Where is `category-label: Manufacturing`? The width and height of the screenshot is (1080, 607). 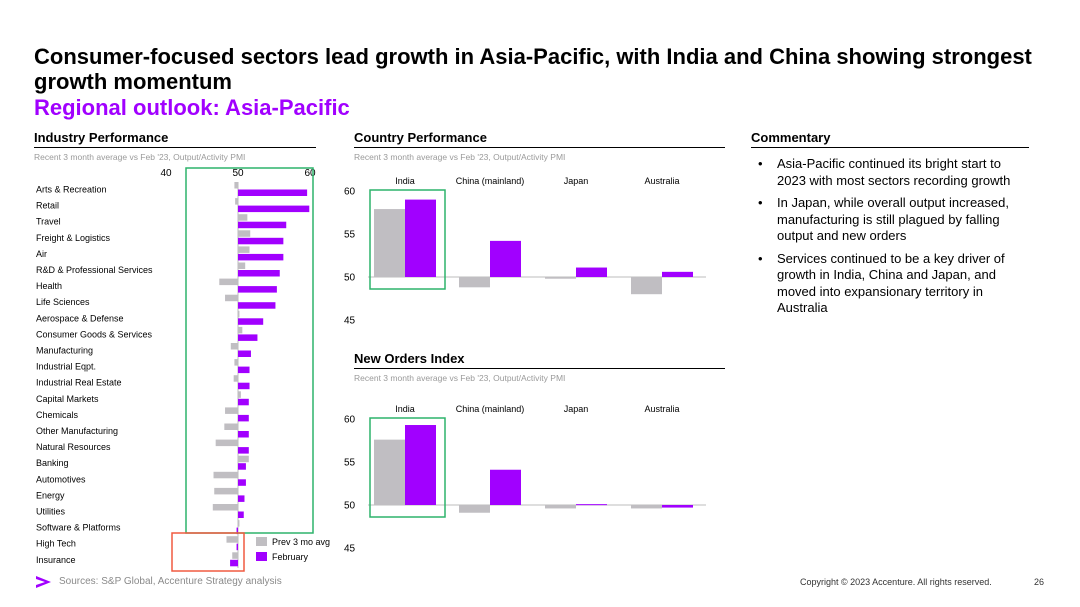
category-label: Manufacturing is located at coordinates (64, 351).